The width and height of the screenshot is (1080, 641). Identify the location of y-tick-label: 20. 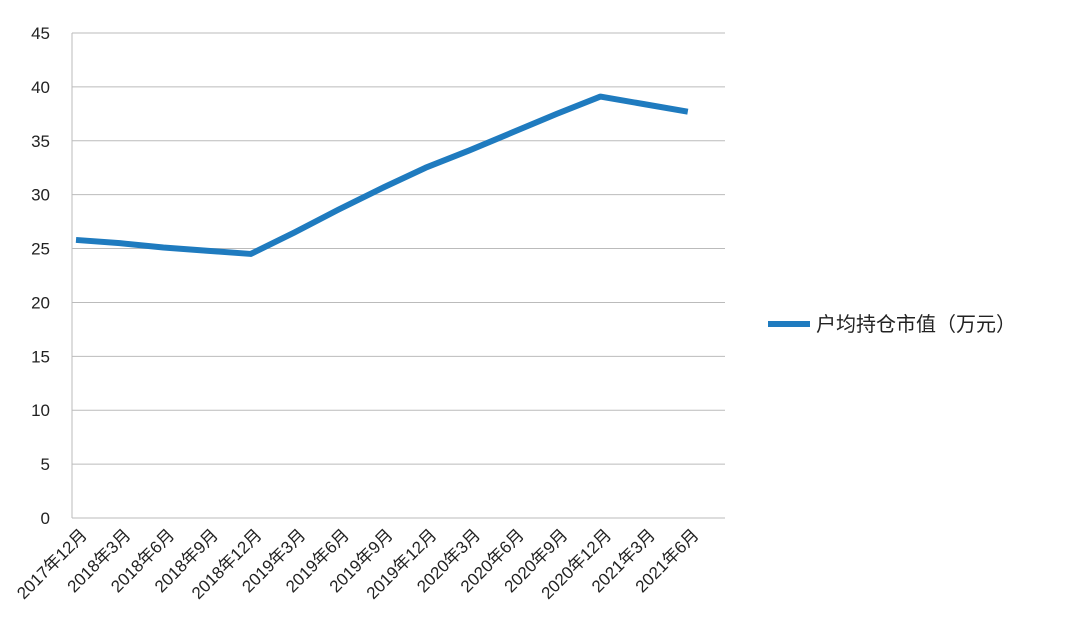
(40, 302).